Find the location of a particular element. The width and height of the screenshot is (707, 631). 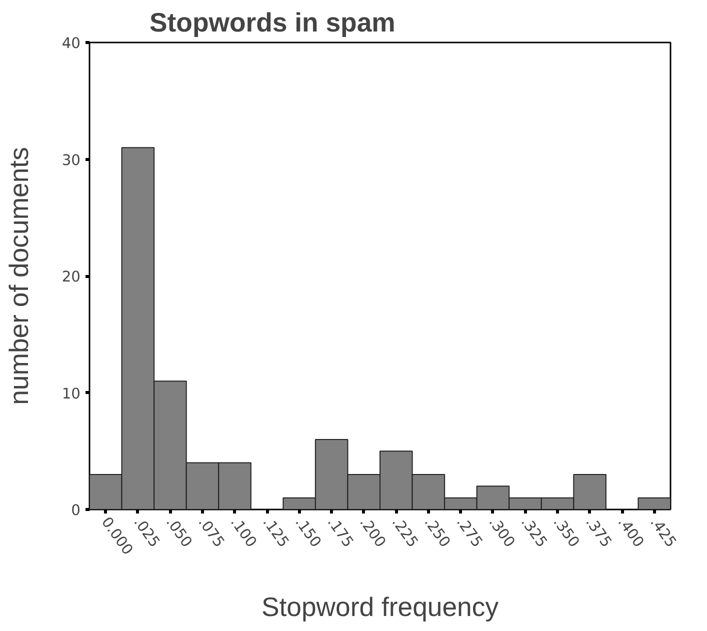

bar is located at coordinates (654, 503).